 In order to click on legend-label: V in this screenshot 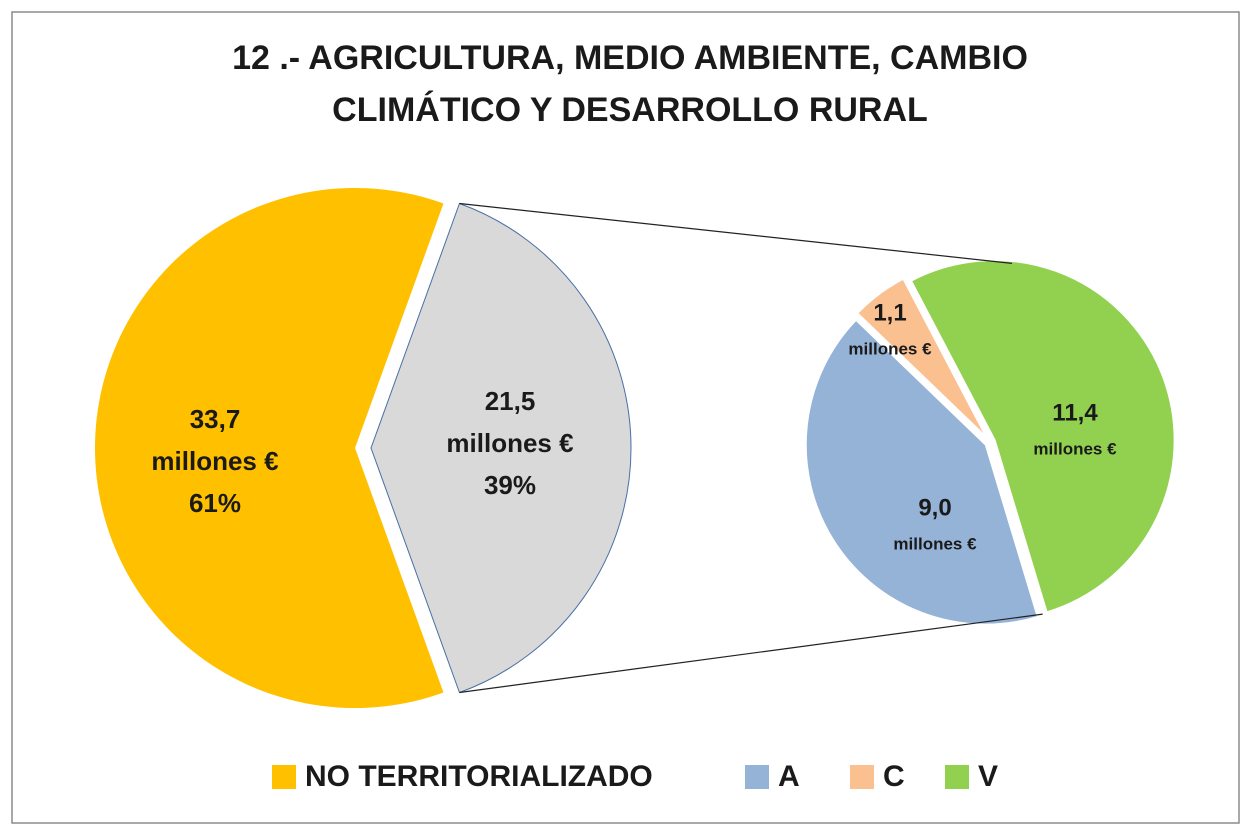, I will do `click(988, 776)`.